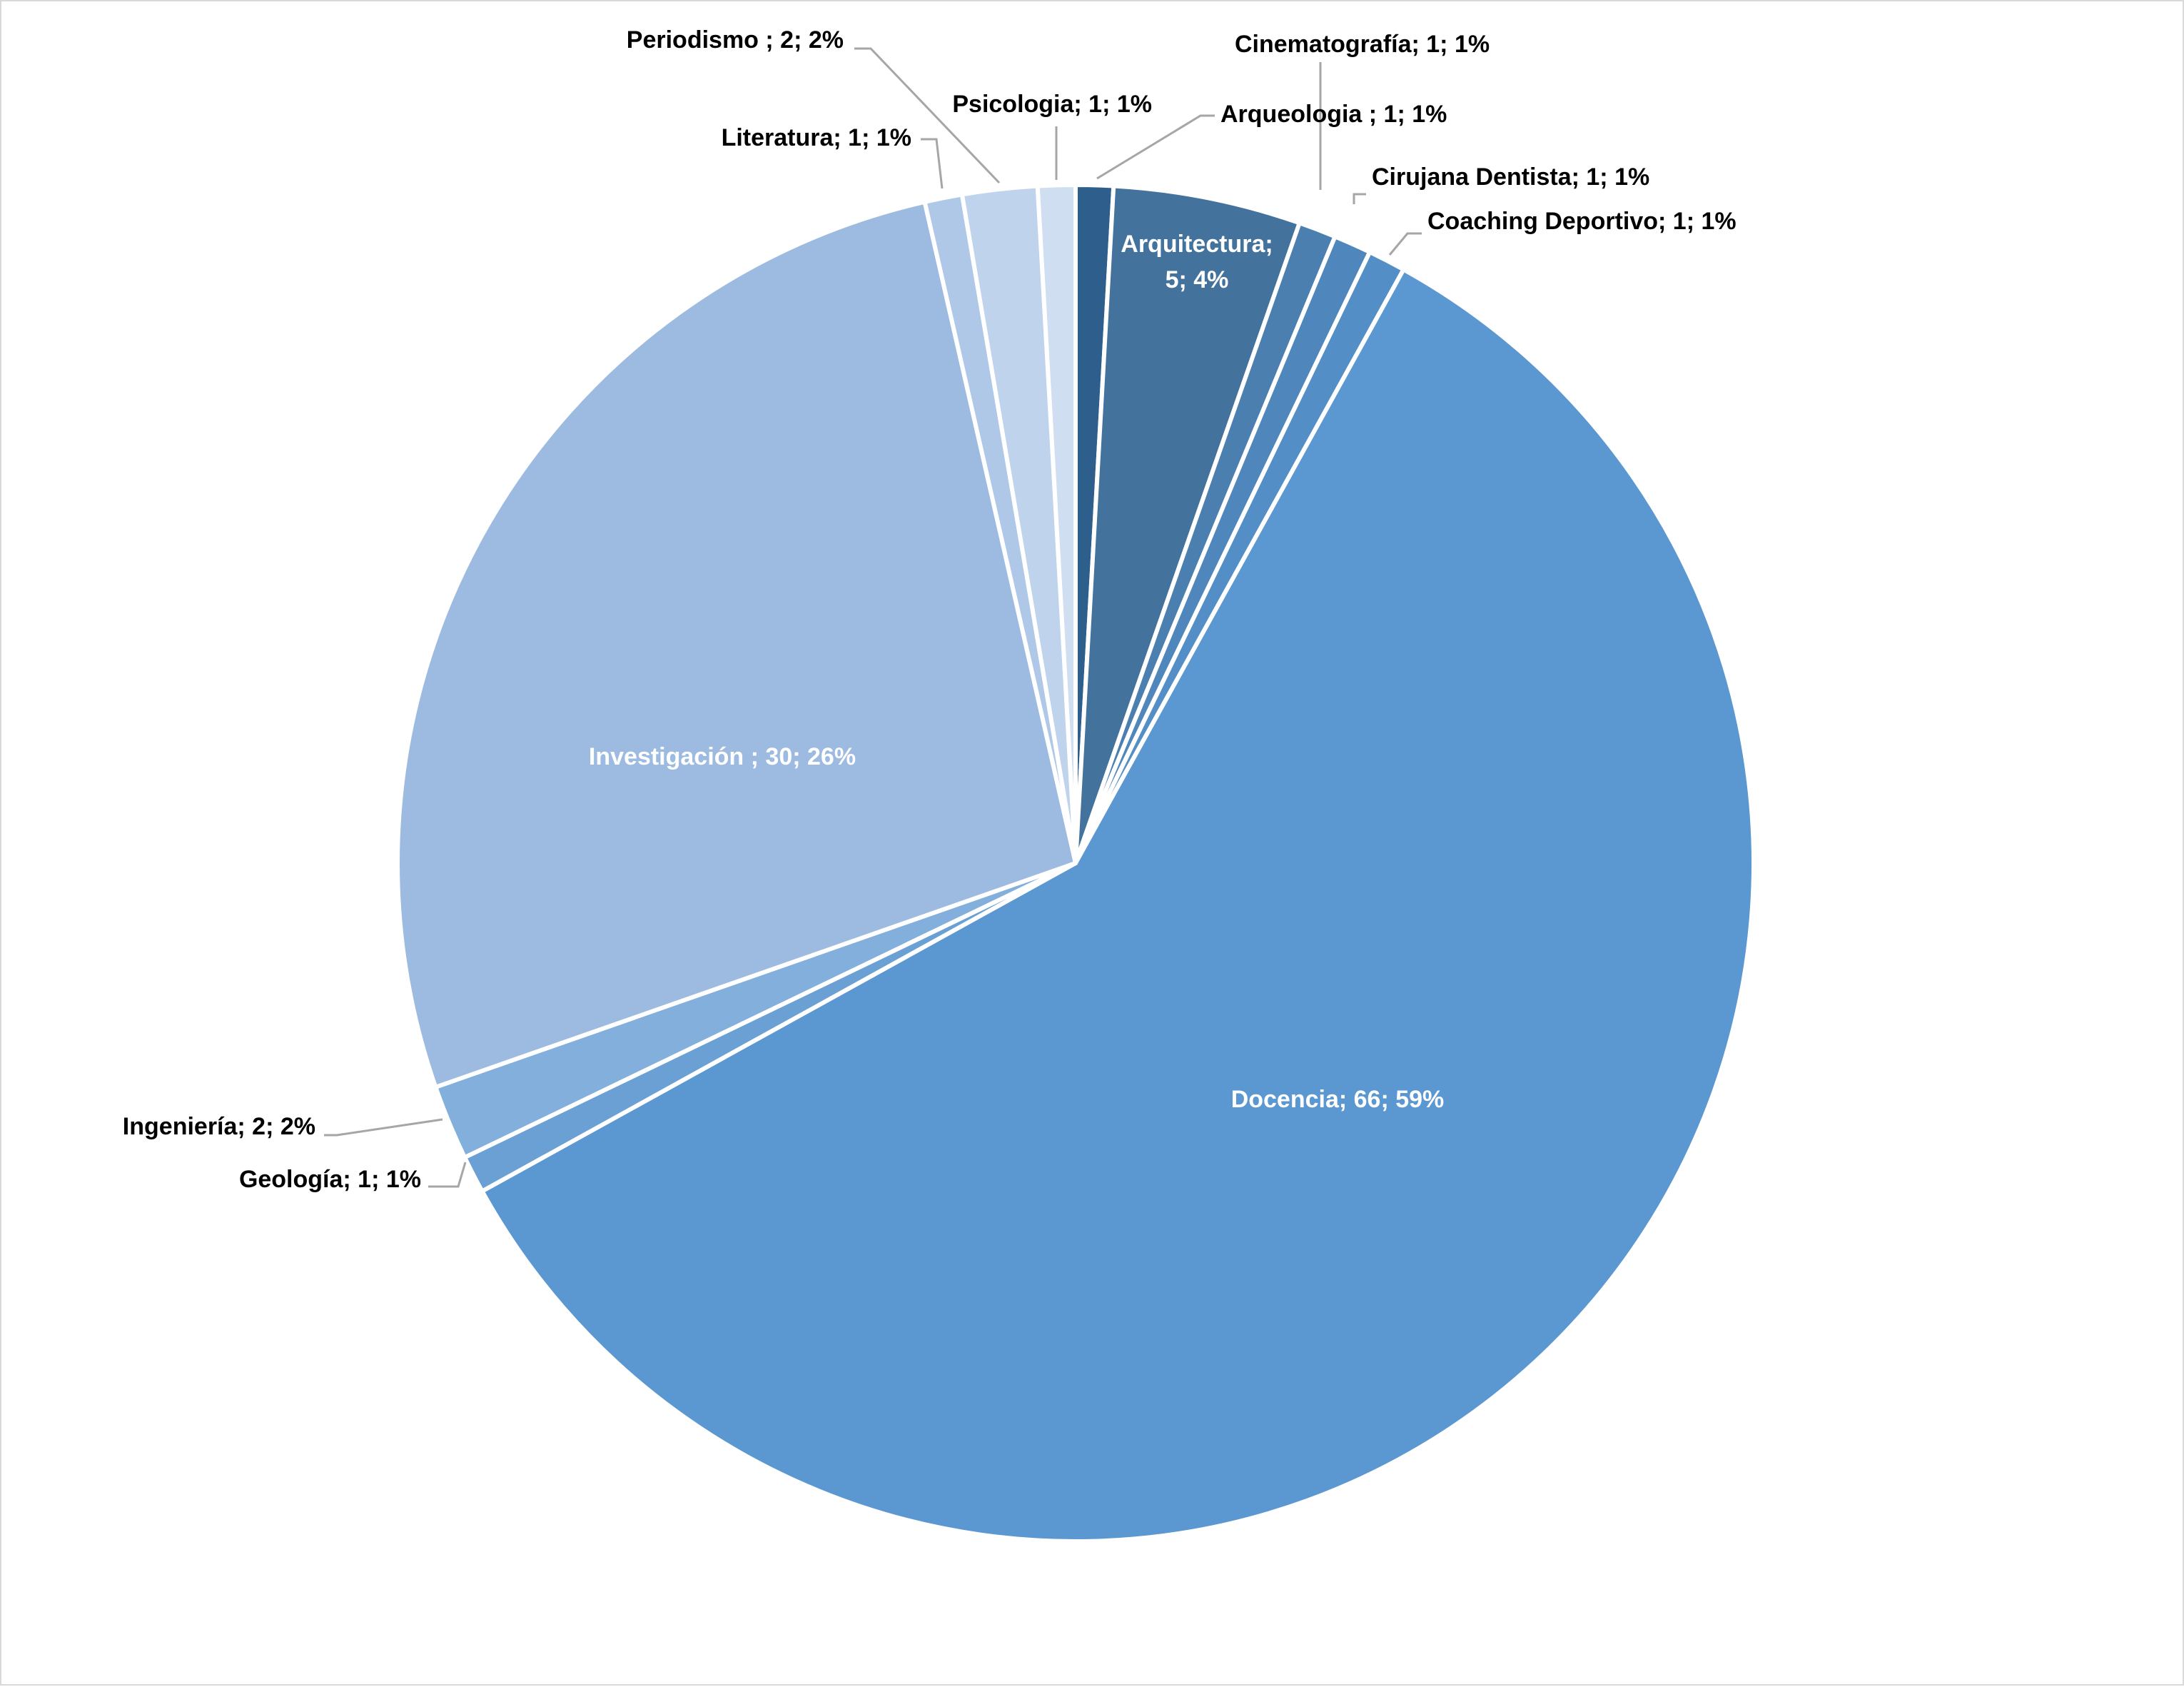 This screenshot has width=2184, height=1687. Describe the element at coordinates (1333, 114) in the screenshot. I see `data-label-arqueologia: Arqueologia ; 1; 1%` at that location.